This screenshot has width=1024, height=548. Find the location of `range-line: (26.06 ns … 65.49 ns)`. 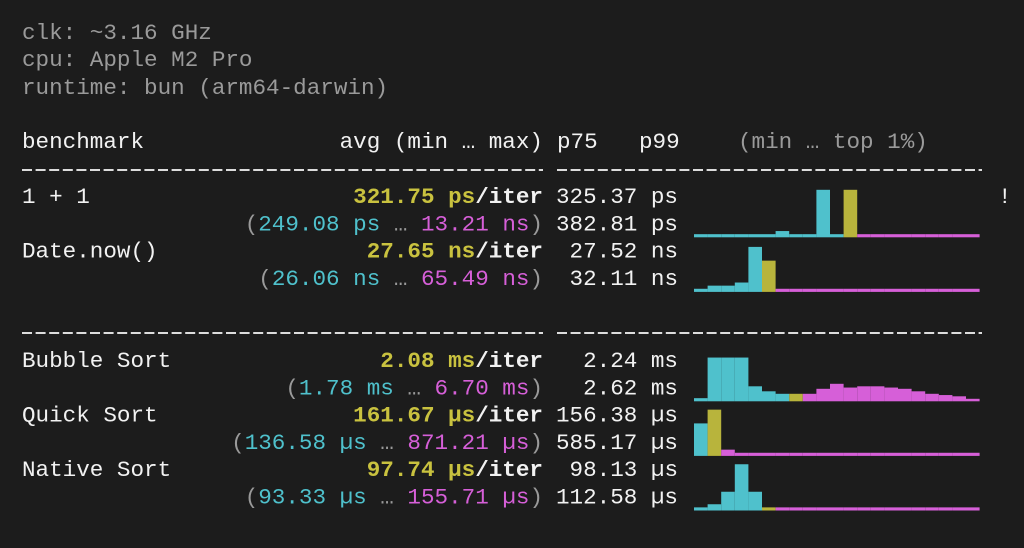

range-line: (26.06 ns … 65.49 ns) is located at coordinates (400, 279).